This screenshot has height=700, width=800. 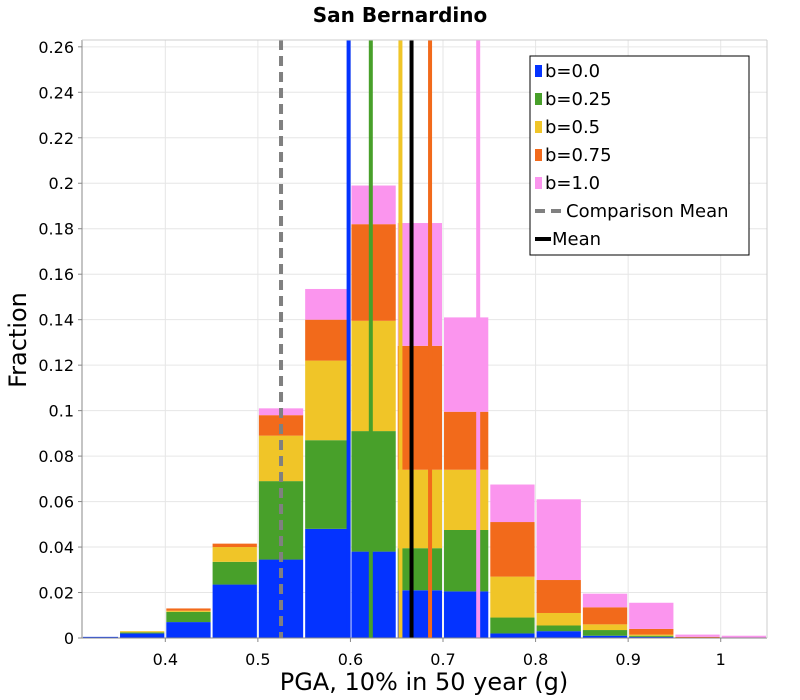 What do you see at coordinates (647, 211) in the screenshot?
I see `legend-label: Comparison Mean` at bounding box center [647, 211].